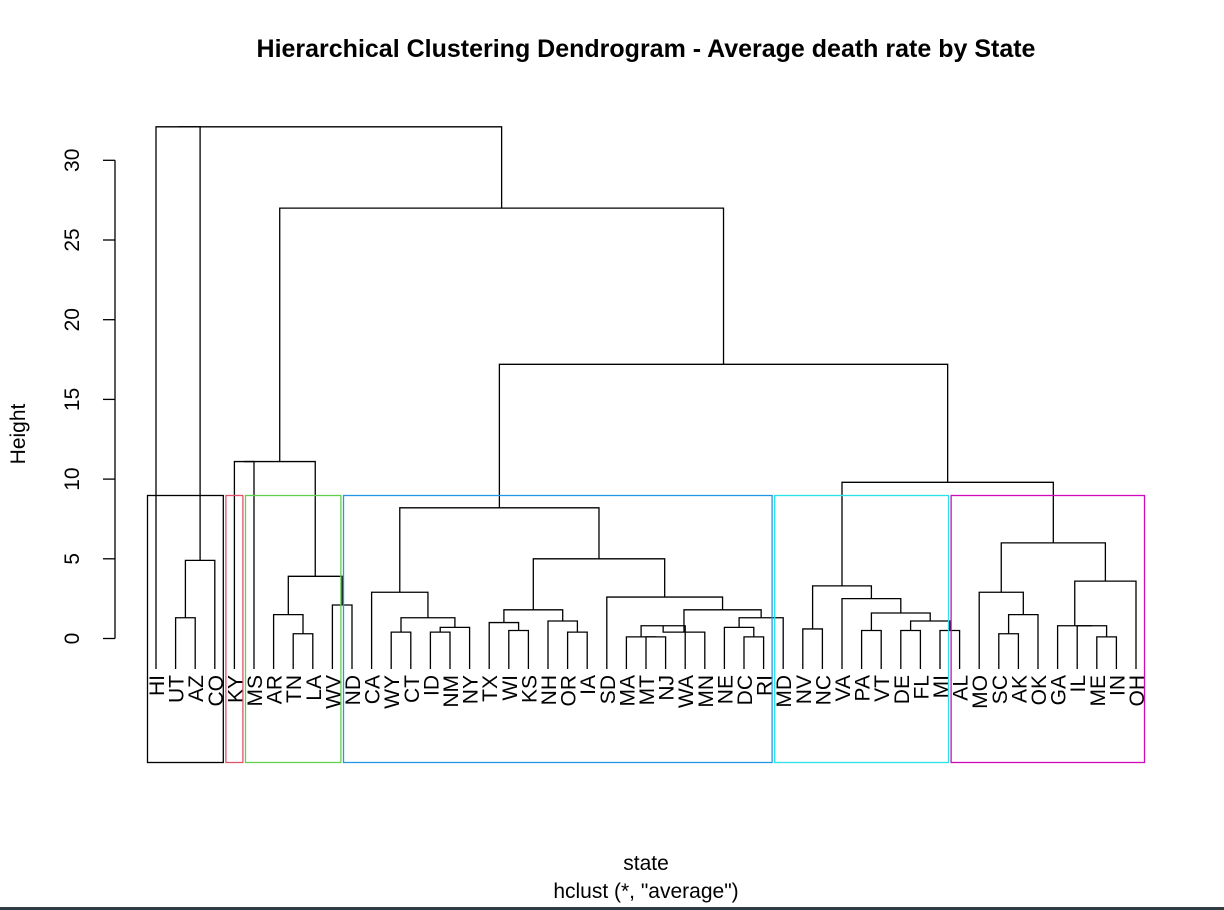 The height and width of the screenshot is (910, 1224). What do you see at coordinates (725, 689) in the screenshot?
I see `leaf-label: NE` at bounding box center [725, 689].